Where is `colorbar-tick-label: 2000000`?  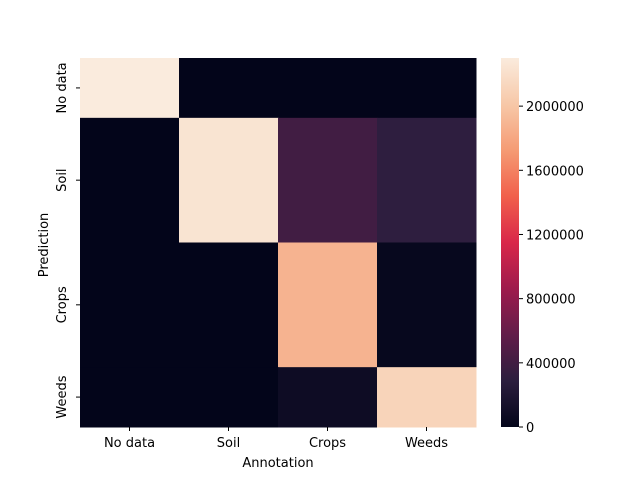 colorbar-tick-label: 2000000 is located at coordinates (555, 107).